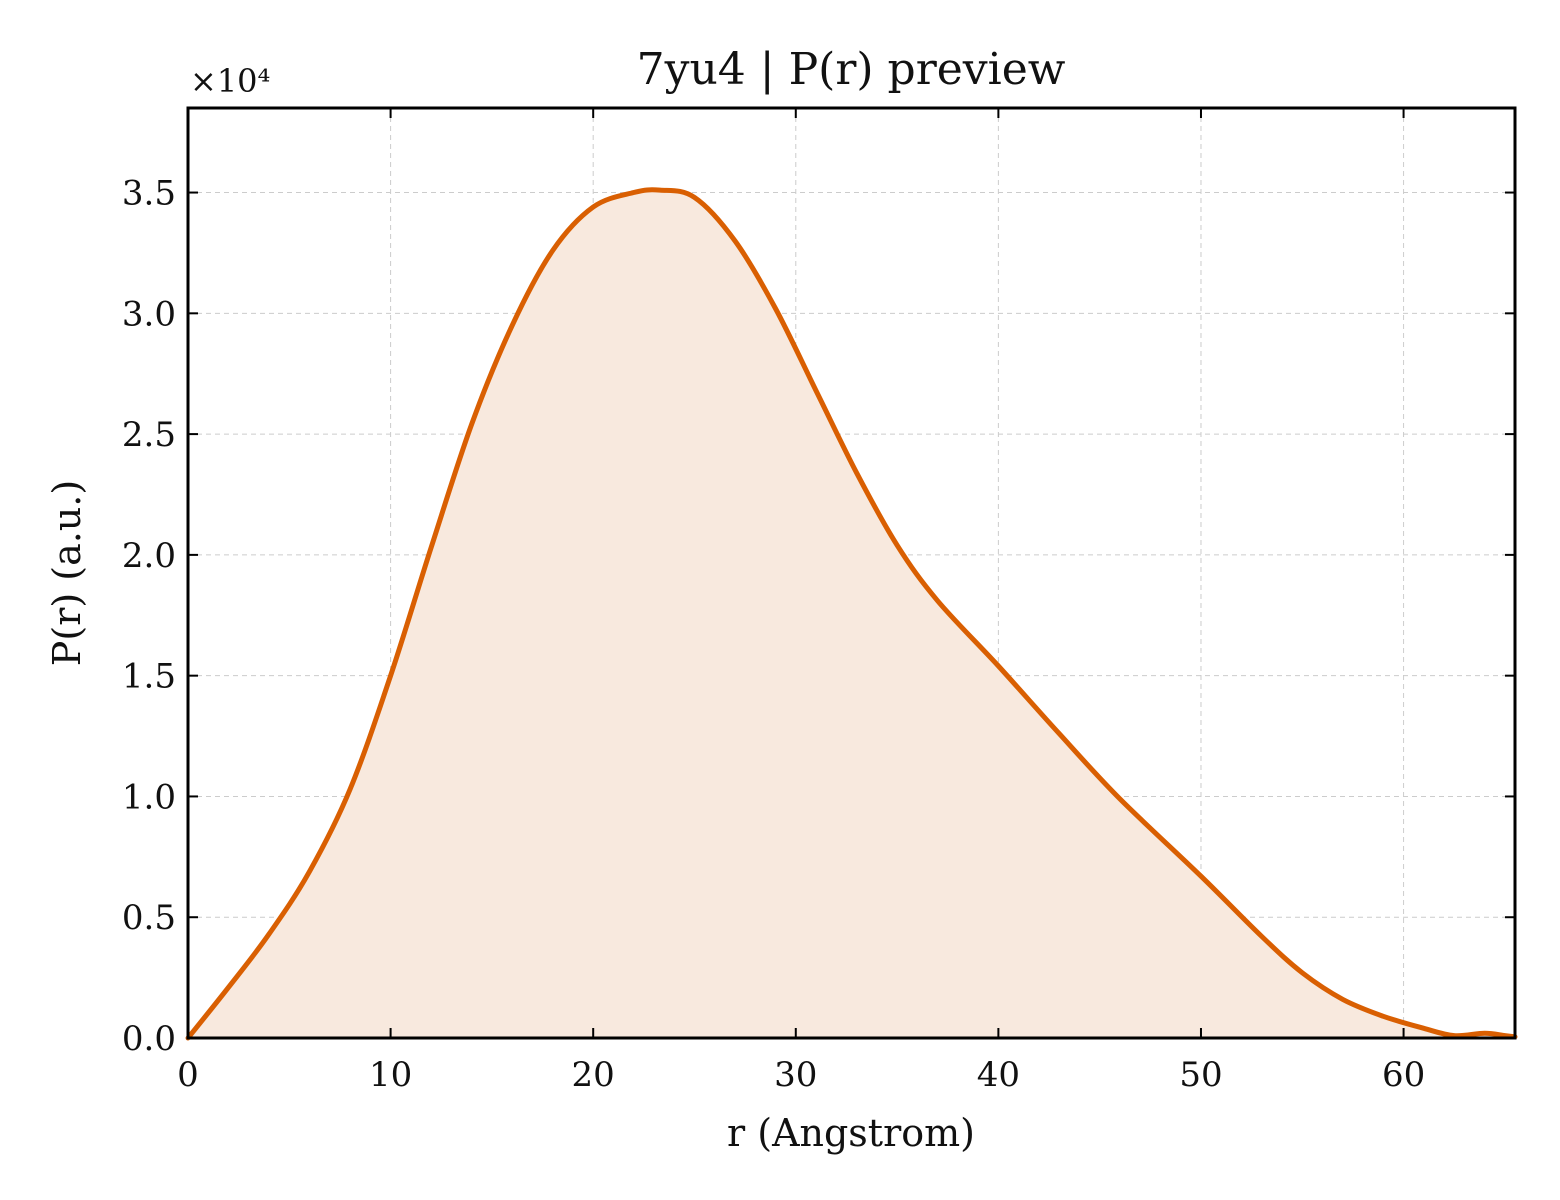 This screenshot has height=1200, width=1560. I want to click on y-tick-label: 0.5, so click(149, 918).